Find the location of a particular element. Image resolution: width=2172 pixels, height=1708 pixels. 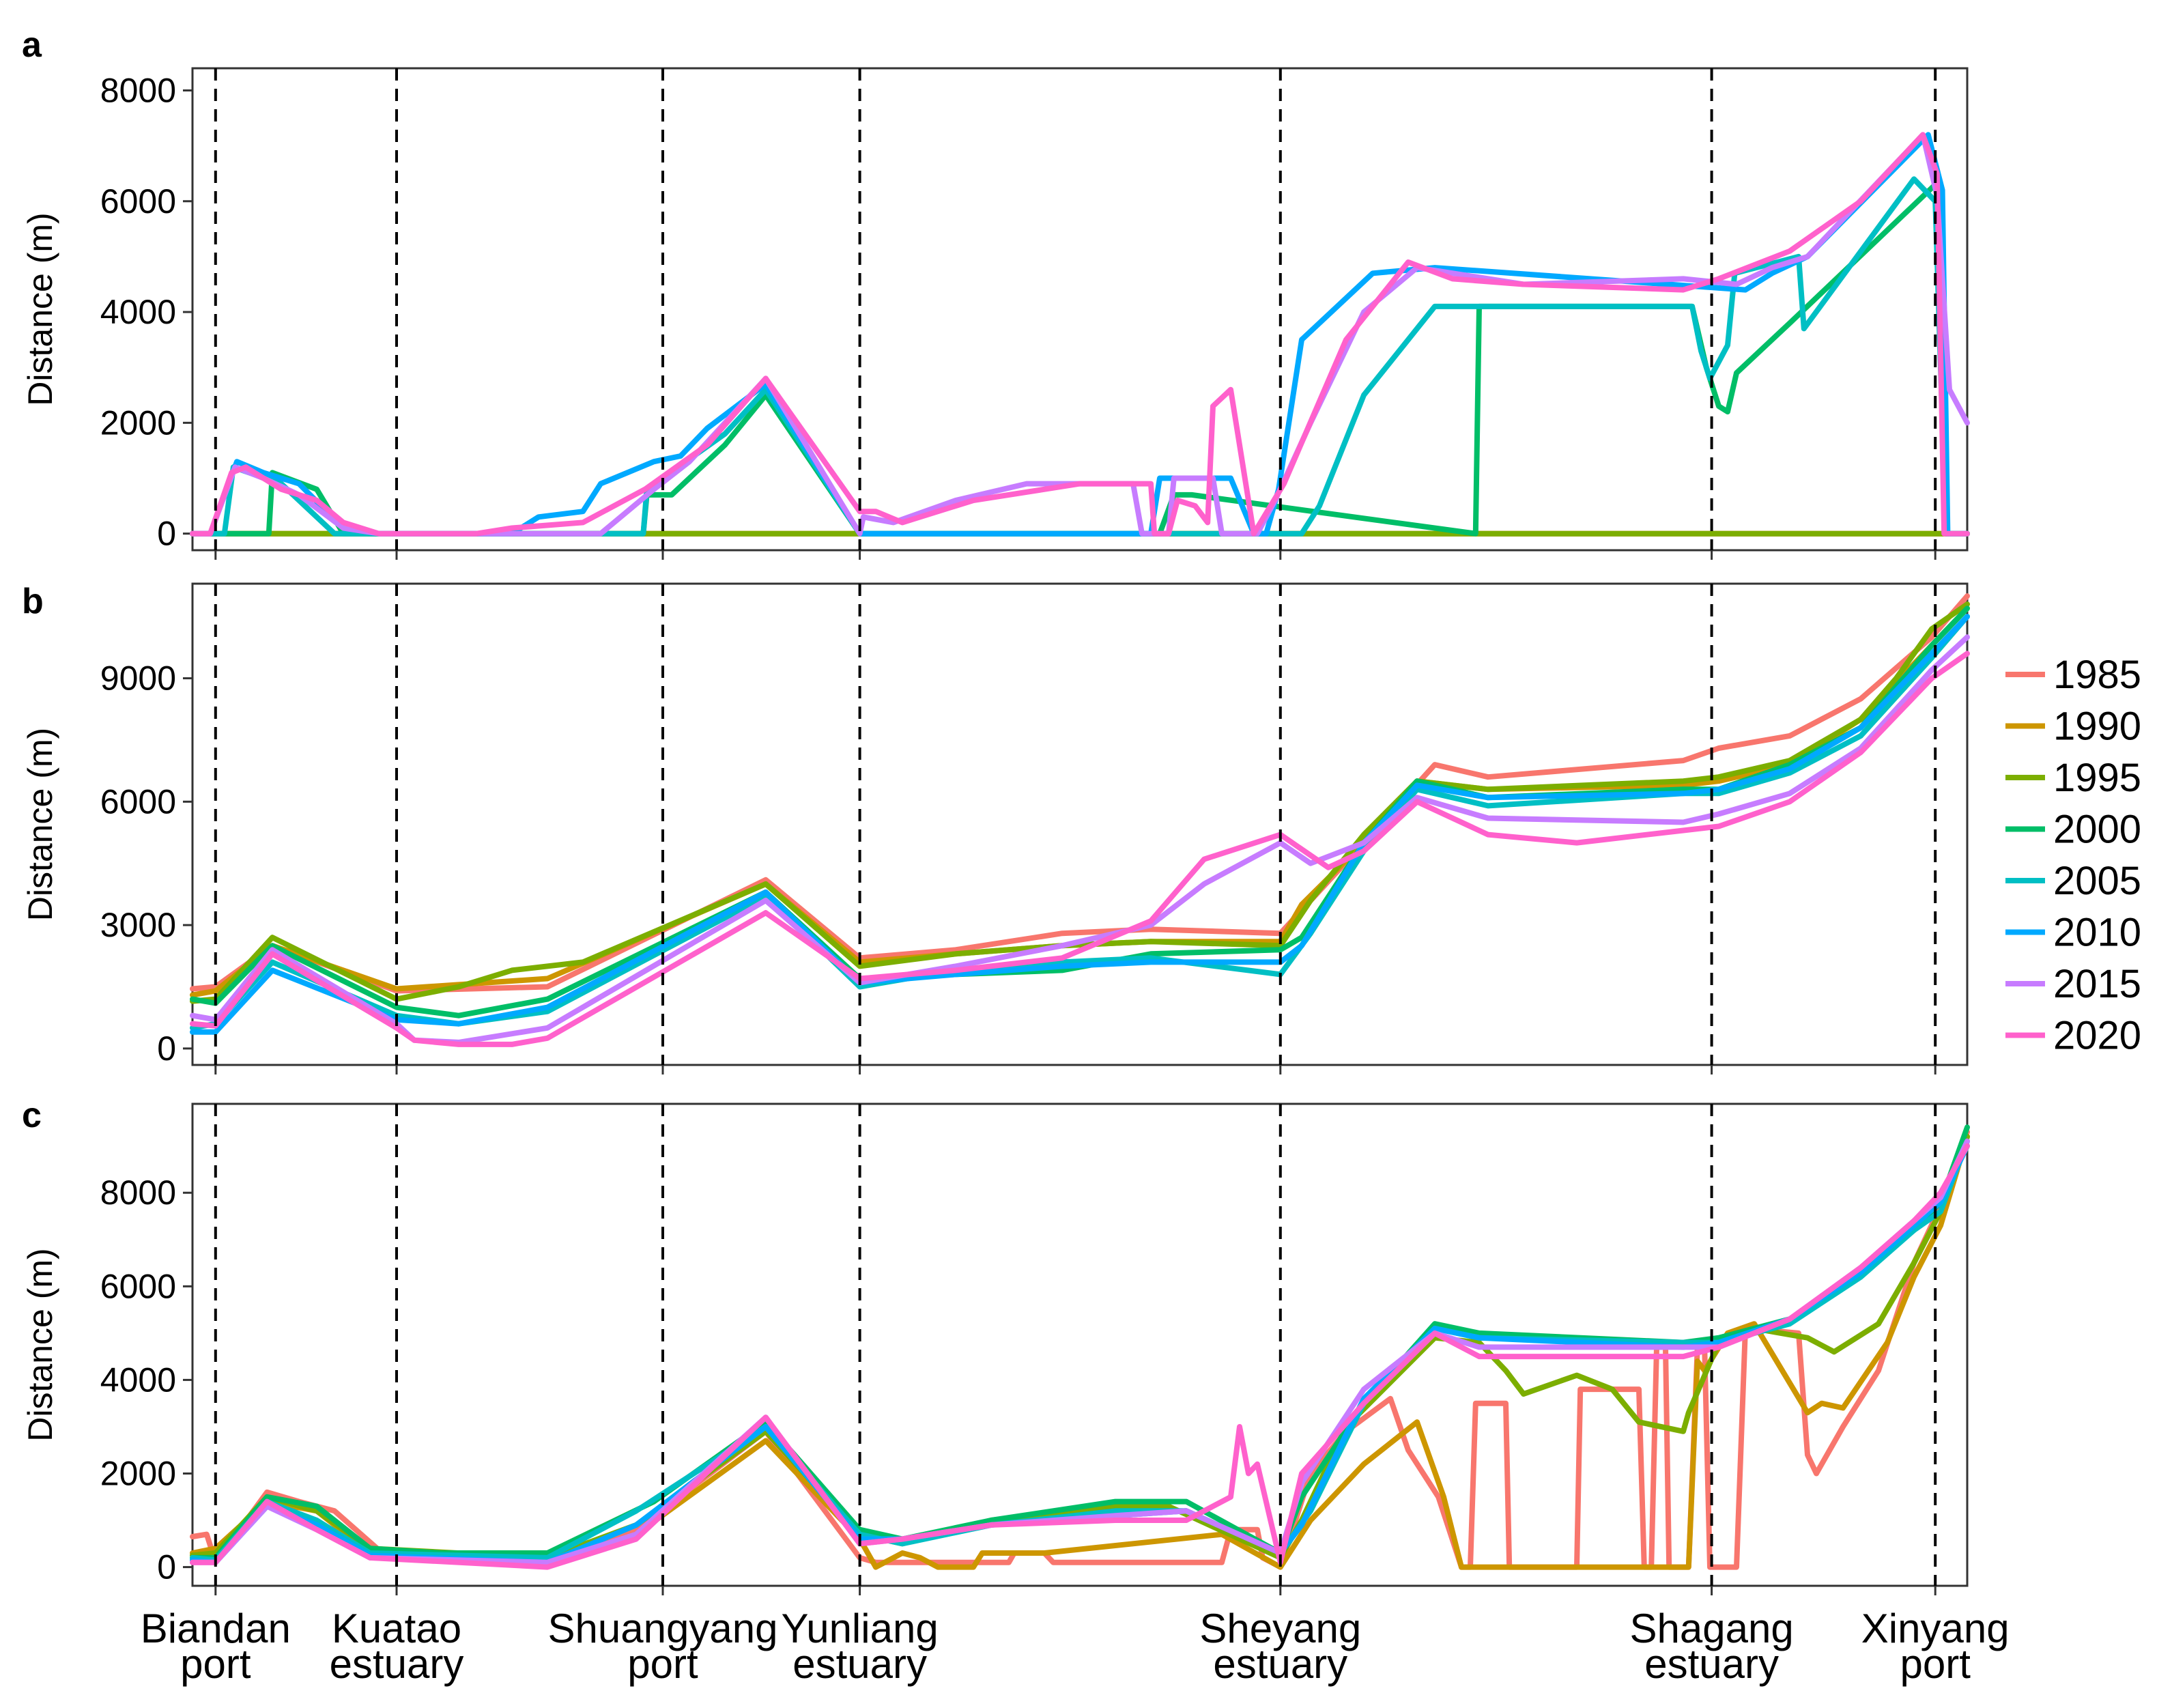

site-label: Shagang estuary is located at coordinates (1711, 1646).